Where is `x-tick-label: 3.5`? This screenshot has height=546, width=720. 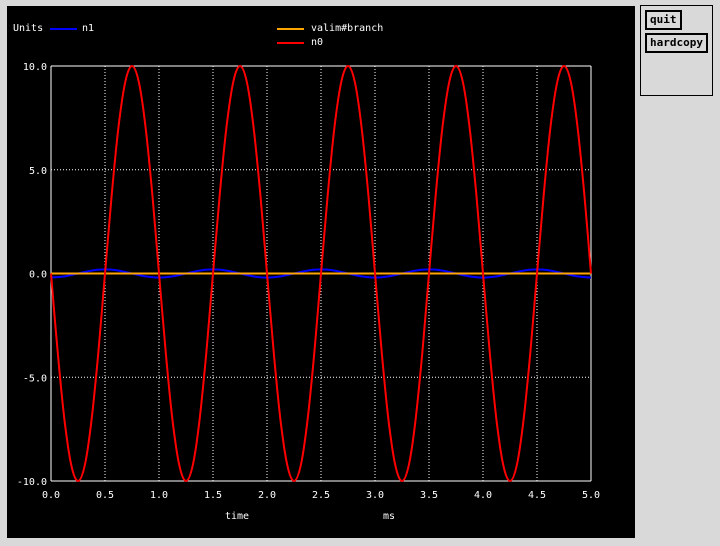 x-tick-label: 3.5 is located at coordinates (429, 495).